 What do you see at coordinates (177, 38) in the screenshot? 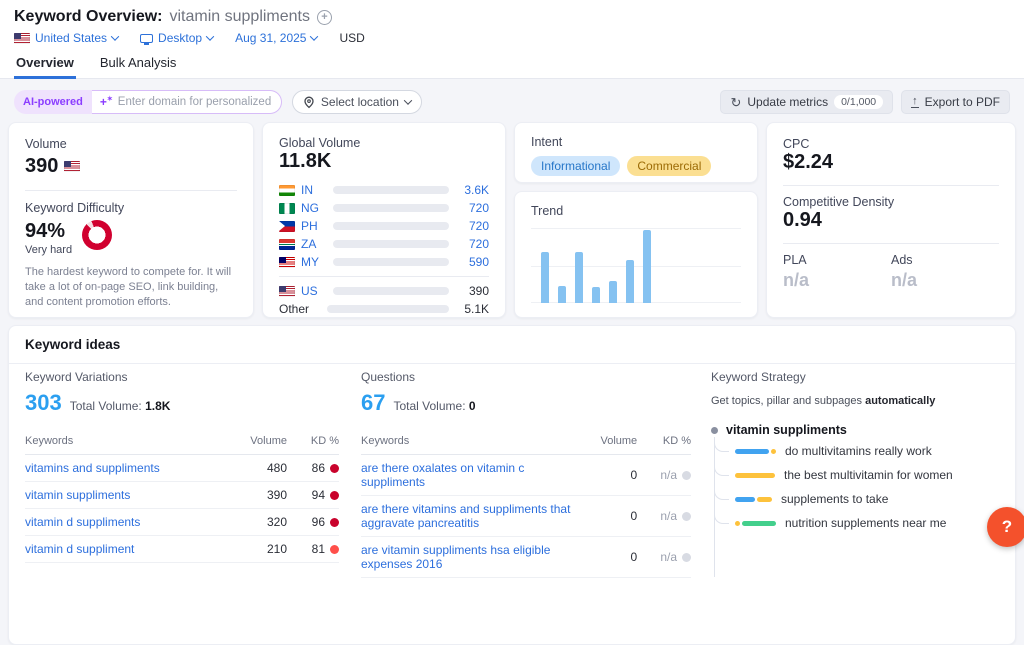
I see `device-filter: Desktop` at bounding box center [177, 38].